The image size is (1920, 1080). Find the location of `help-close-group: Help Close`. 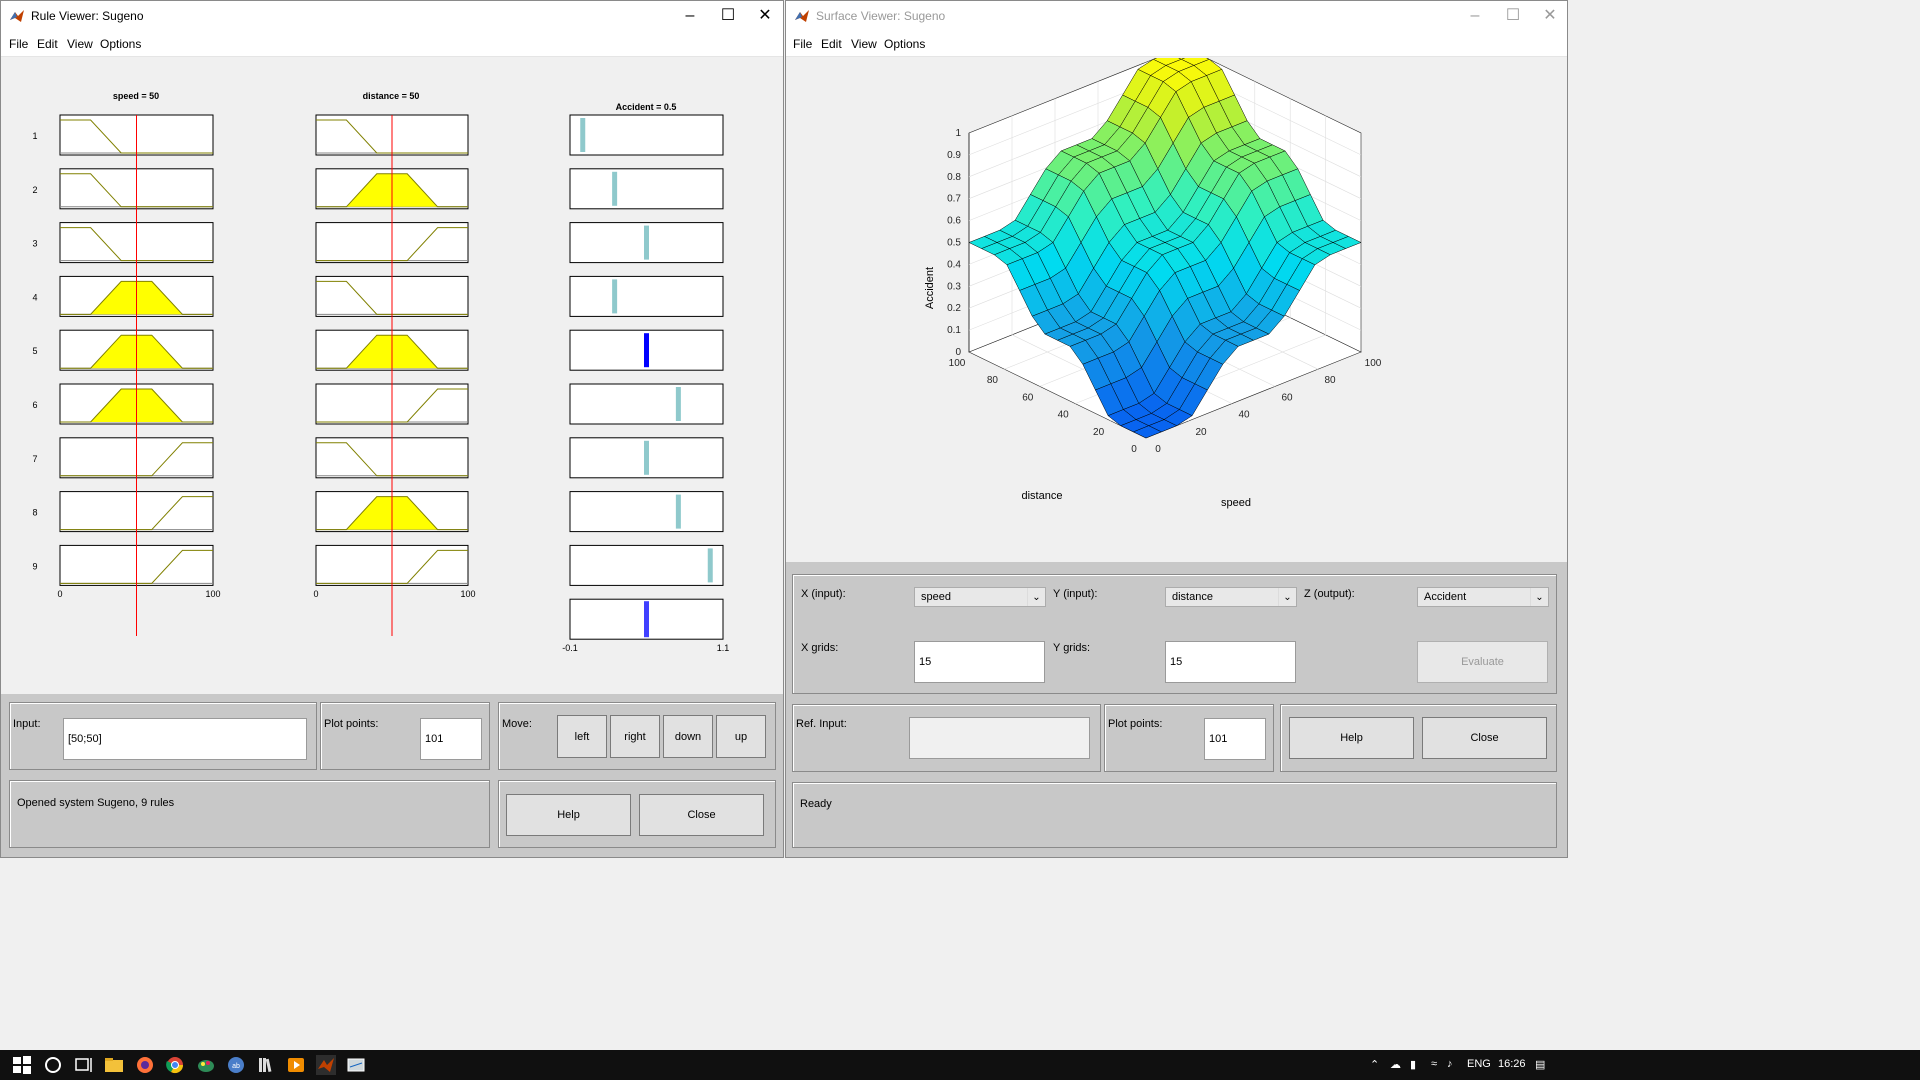

help-close-group: Help Close is located at coordinates (1418, 738).